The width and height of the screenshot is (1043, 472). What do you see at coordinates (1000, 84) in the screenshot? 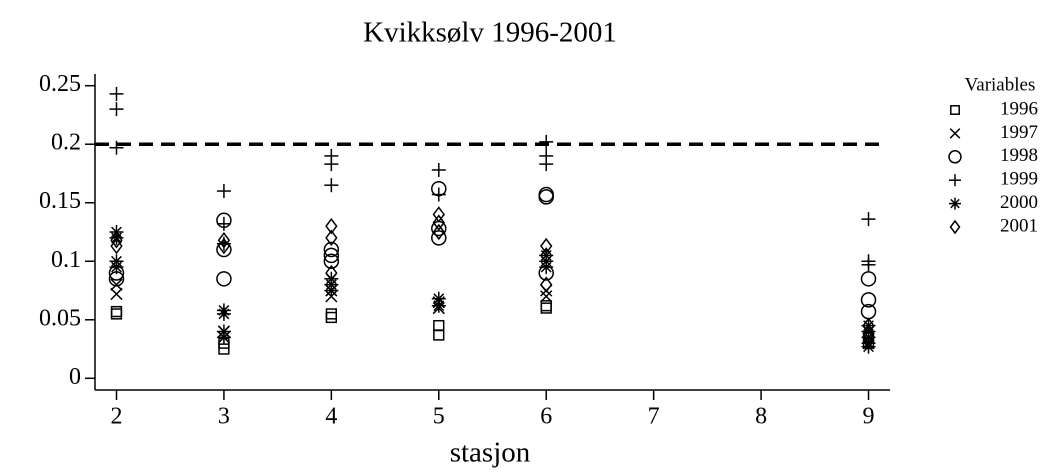
I see `legend-title: Variables` at bounding box center [1000, 84].